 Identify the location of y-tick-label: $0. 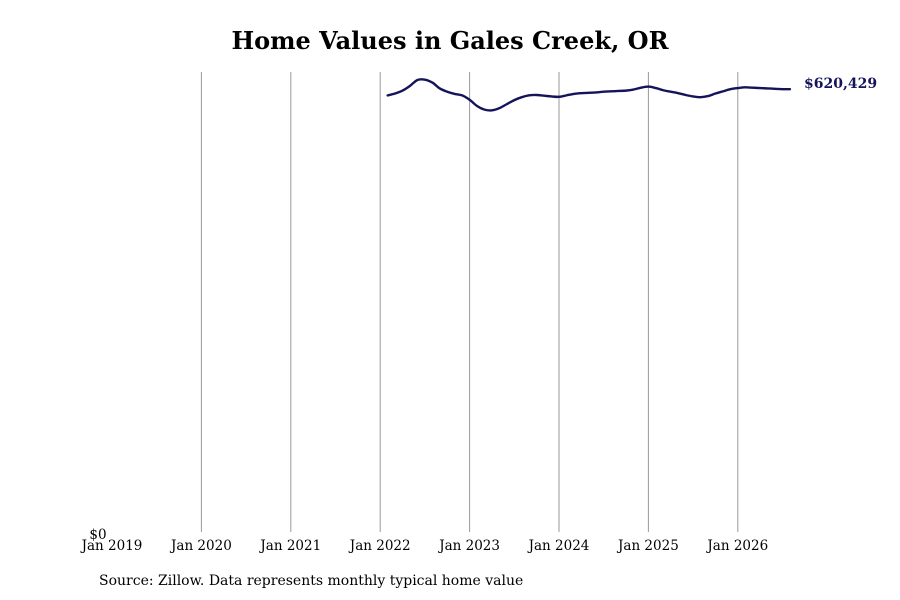
(97, 535).